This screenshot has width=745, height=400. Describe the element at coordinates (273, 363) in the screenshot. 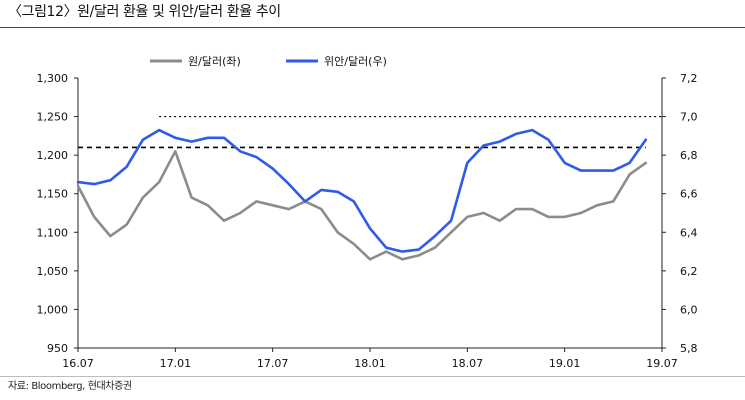

I see `x-tick-label: 17.07` at that location.